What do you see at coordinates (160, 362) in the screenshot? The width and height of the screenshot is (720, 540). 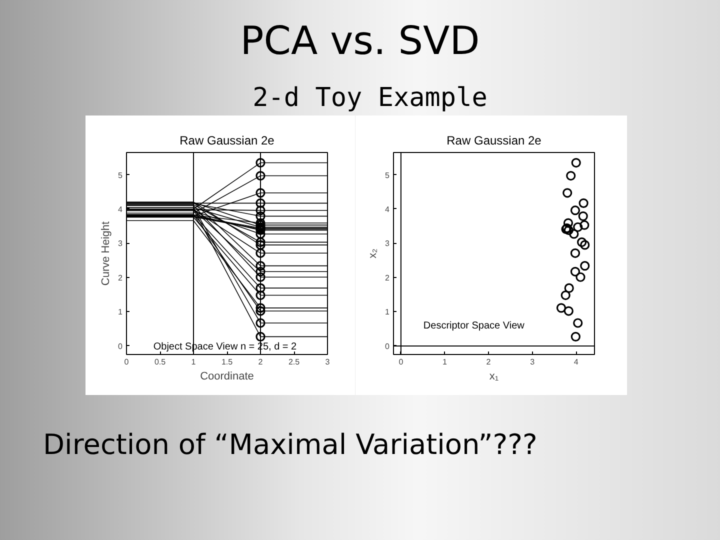 I see `x-tick-label: 0.5` at bounding box center [160, 362].